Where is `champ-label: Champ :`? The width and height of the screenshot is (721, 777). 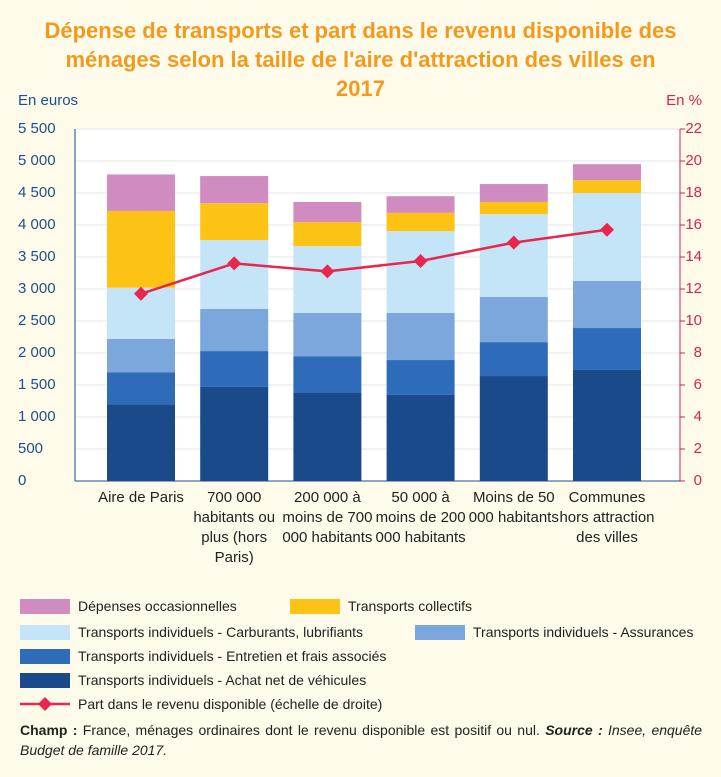
champ-label: Champ : is located at coordinates (49, 730).